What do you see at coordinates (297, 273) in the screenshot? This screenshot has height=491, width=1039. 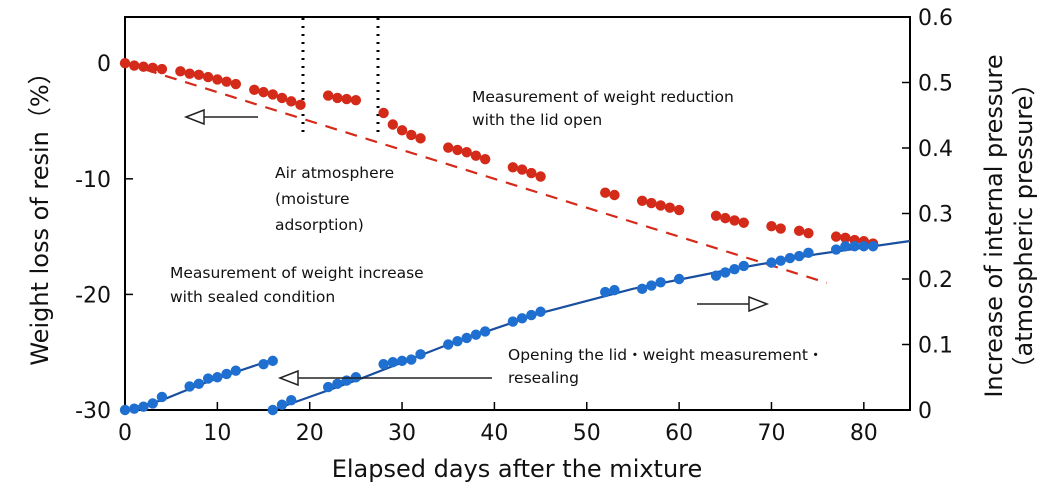 I see `annotation-weight-sealed-1: Measurement of weight increase` at bounding box center [297, 273].